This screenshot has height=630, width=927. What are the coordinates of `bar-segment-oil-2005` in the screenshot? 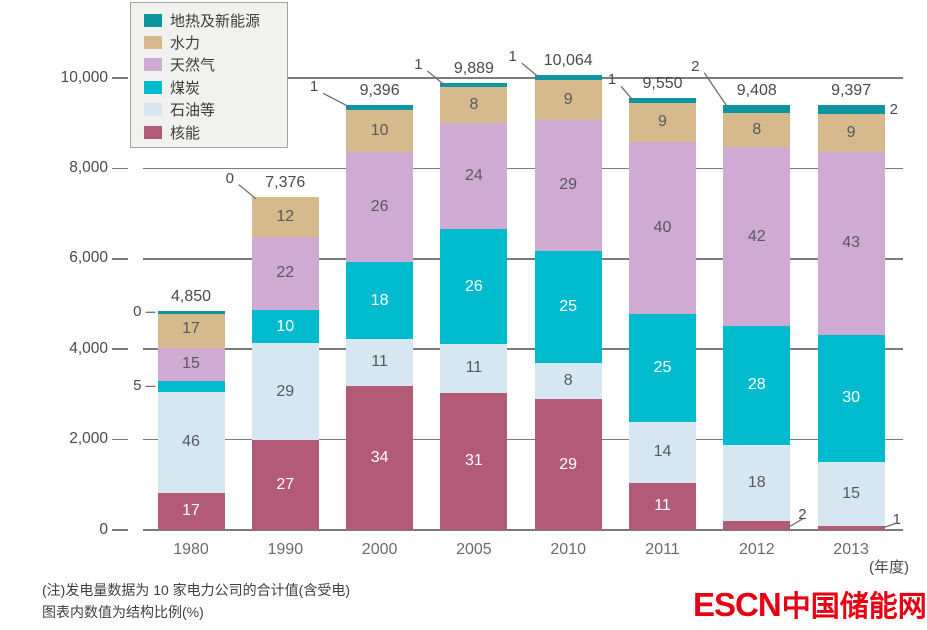 It's located at (474, 368).